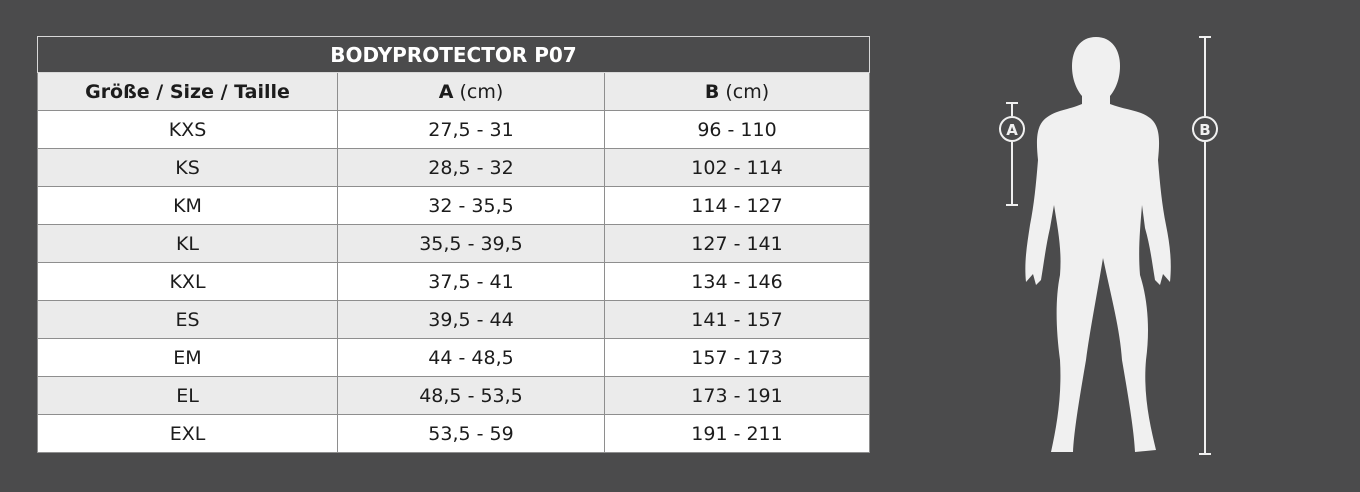 The height and width of the screenshot is (492, 1360). I want to click on marker-a-label: A, so click(1012, 130).